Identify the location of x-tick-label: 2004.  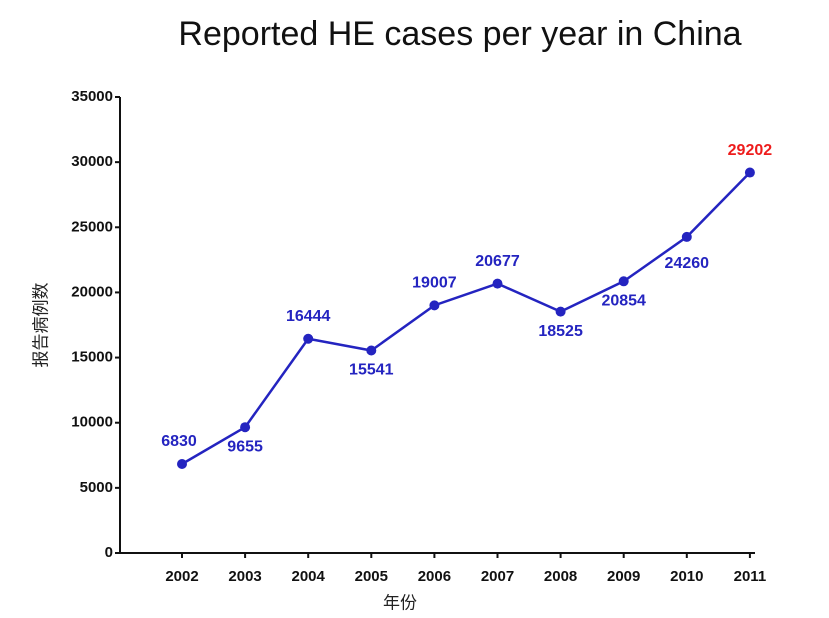
(309, 576).